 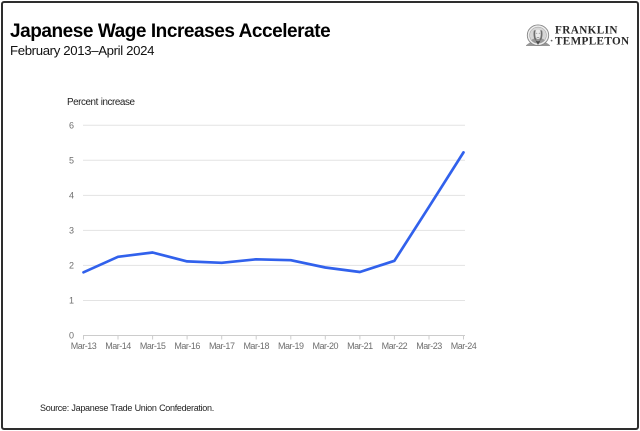 I want to click on svg-text: 1, so click(x=71, y=301).